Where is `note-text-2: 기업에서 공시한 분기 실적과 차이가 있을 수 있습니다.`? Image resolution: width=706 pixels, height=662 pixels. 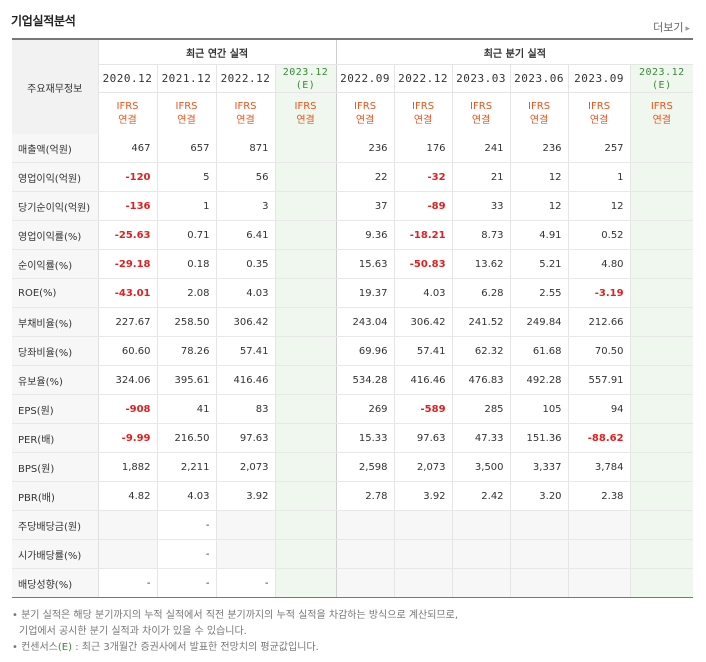
note-text-2: 기업에서 공시한 분기 실적과 차이가 있을 수 있습니다. is located at coordinates (133, 631).